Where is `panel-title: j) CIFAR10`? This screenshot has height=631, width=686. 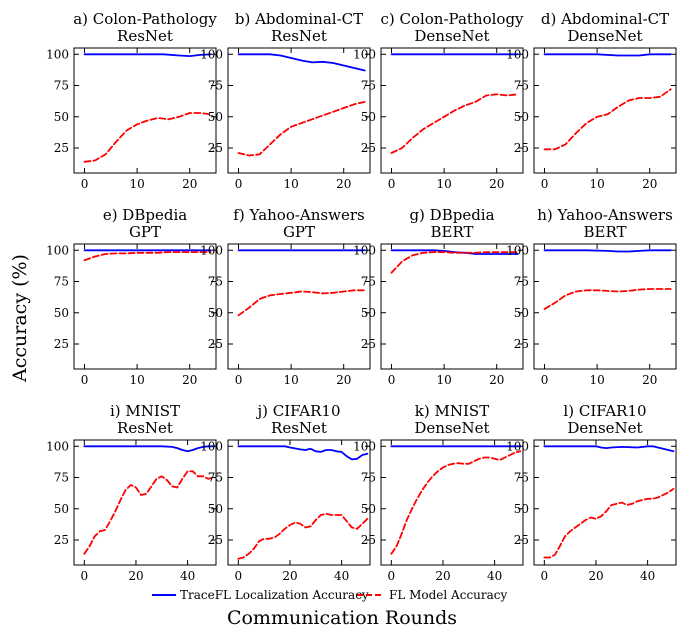 panel-title: j) CIFAR10 is located at coordinates (298, 411).